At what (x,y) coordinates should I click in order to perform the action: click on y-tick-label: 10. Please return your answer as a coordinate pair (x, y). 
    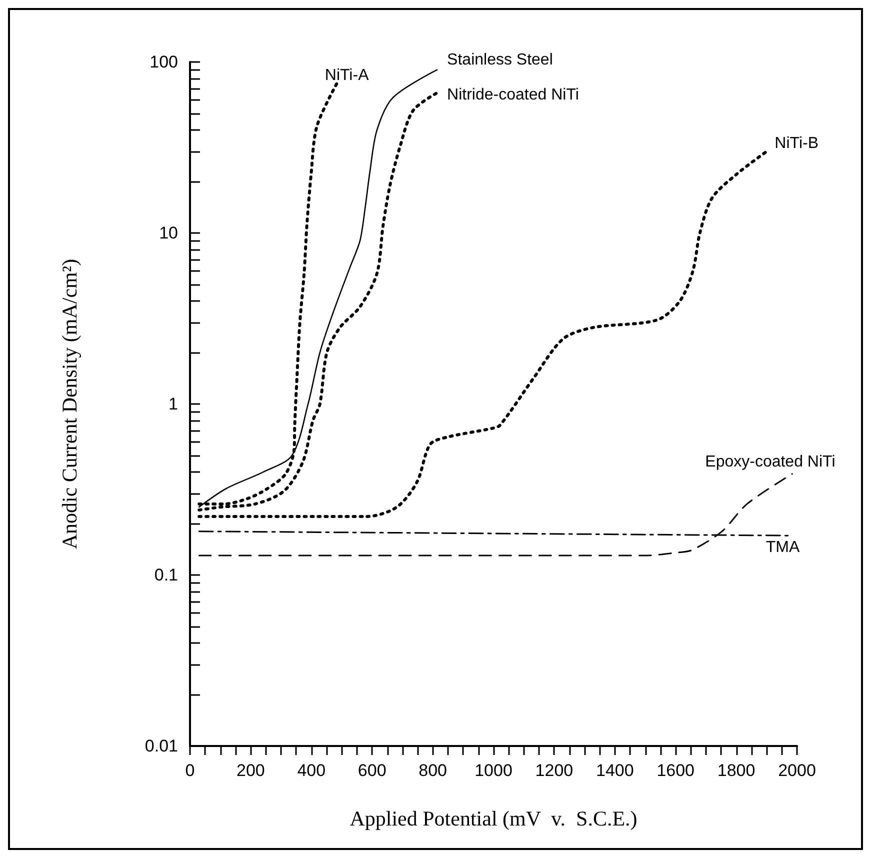
    Looking at the image, I should click on (168, 233).